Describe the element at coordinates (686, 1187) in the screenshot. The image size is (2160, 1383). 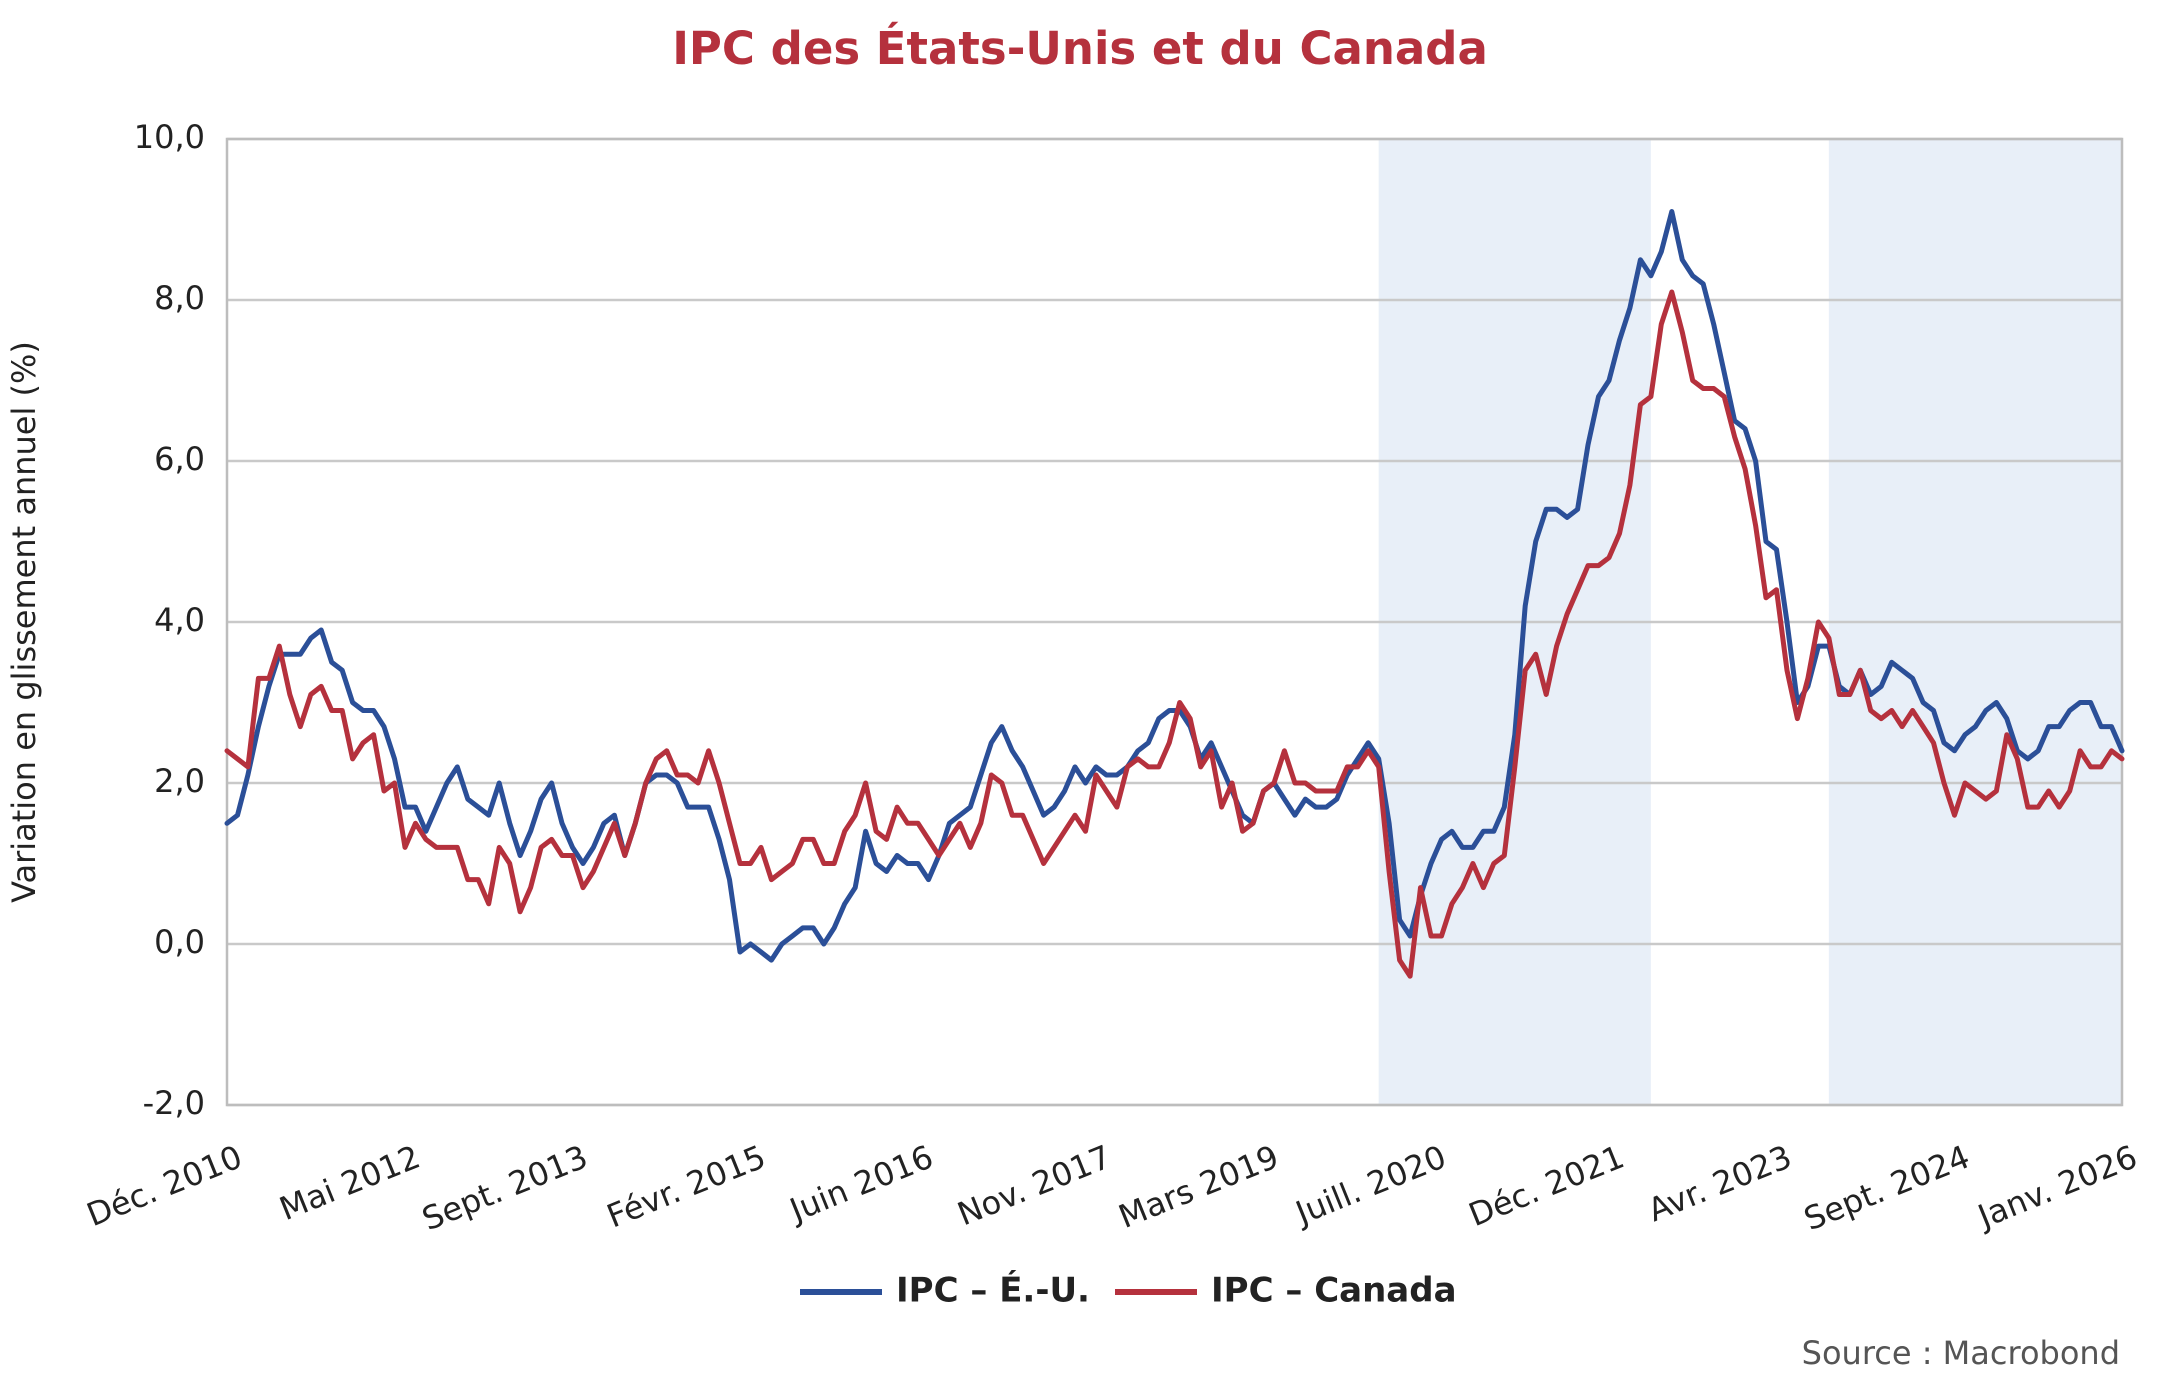
I see `x-tick-label: Févr. 2015` at that location.